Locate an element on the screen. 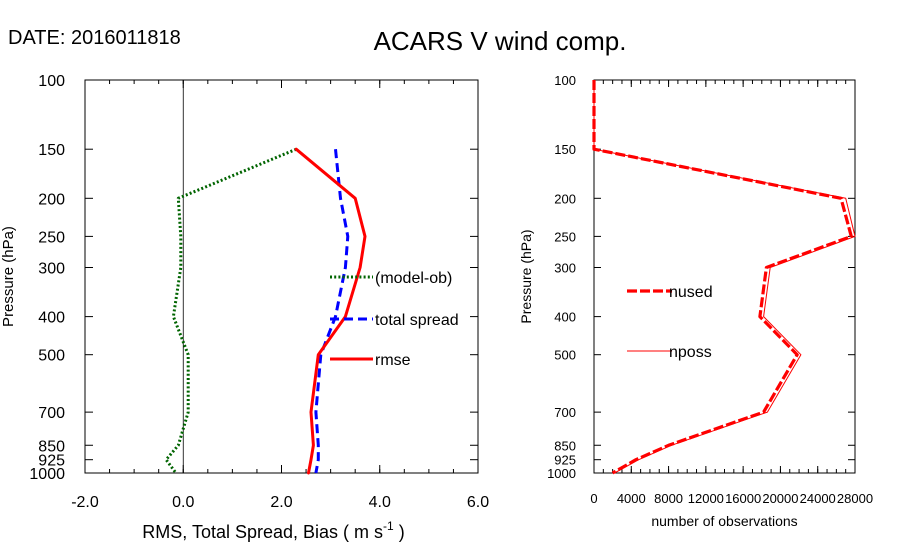  x-tick-label: 28000 is located at coordinates (855, 498).